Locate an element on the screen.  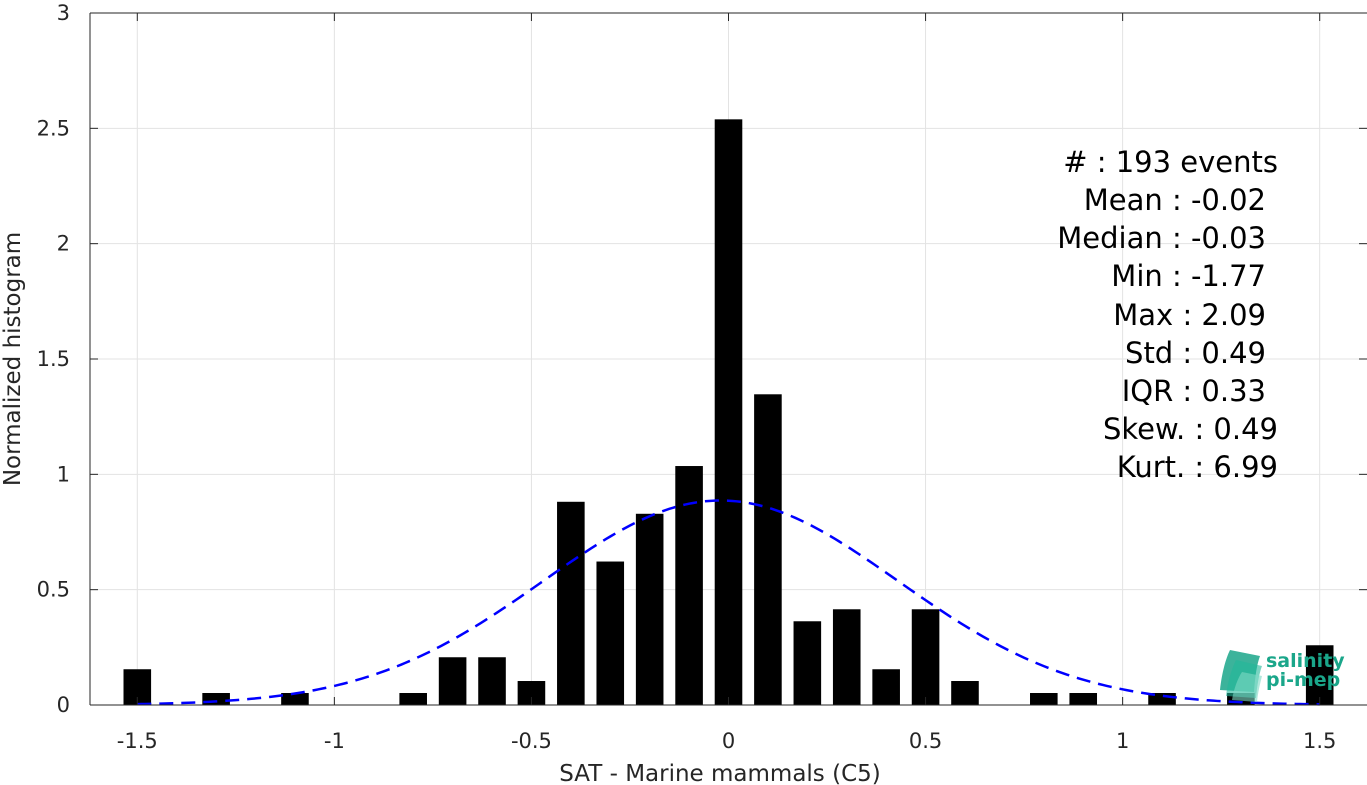
x-tick-label: -0.5 is located at coordinates (531, 741).